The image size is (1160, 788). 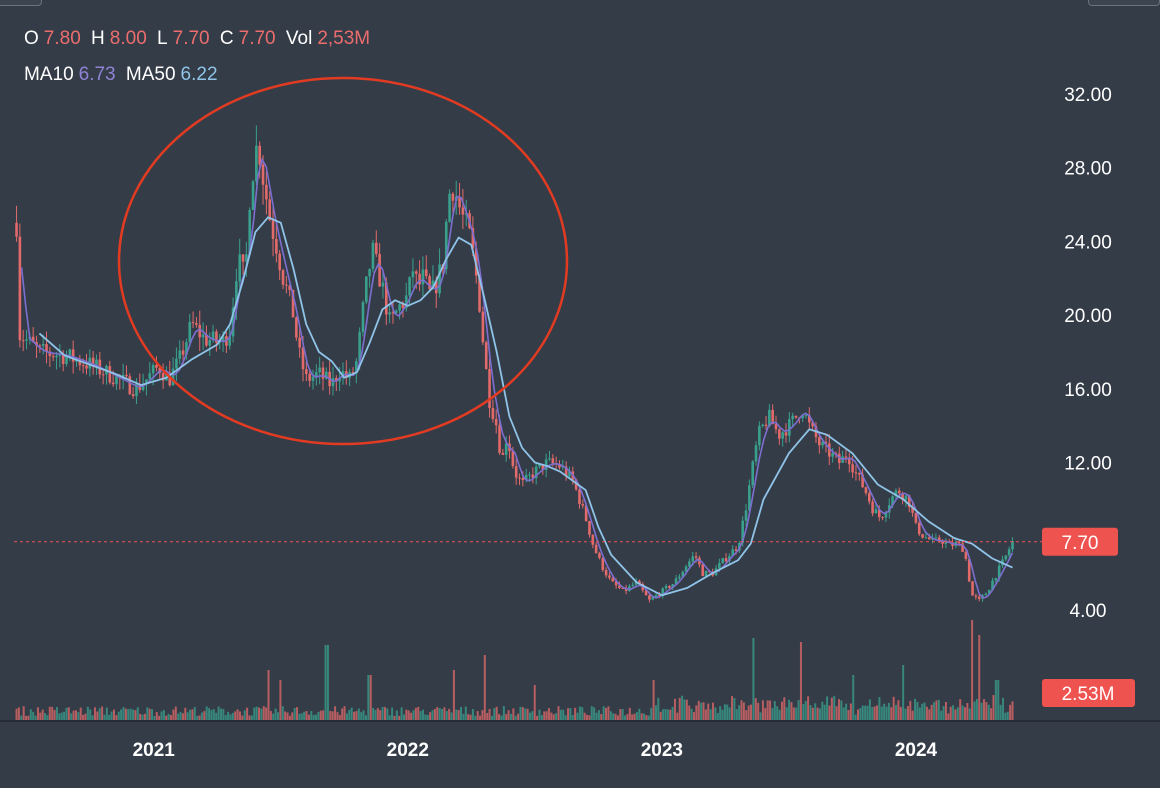 I want to click on ma10-key: MA10, so click(x=49, y=74).